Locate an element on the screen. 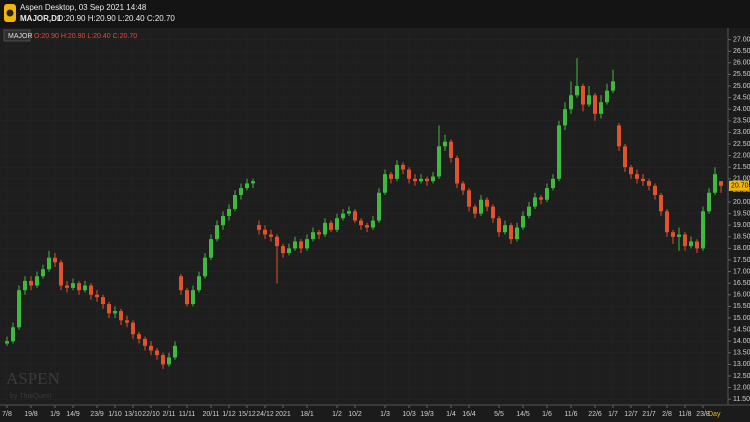 Image resolution: width=750 pixels, height=422 pixels. legend-name: MAJOR is located at coordinates (20, 36).